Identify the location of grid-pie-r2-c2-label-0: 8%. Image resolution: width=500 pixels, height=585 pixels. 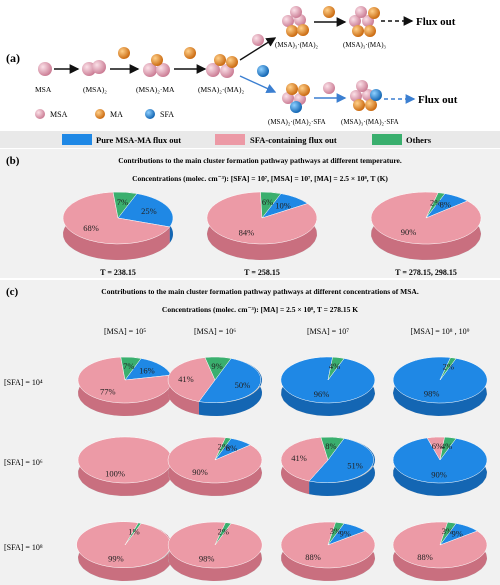
(231, 448).